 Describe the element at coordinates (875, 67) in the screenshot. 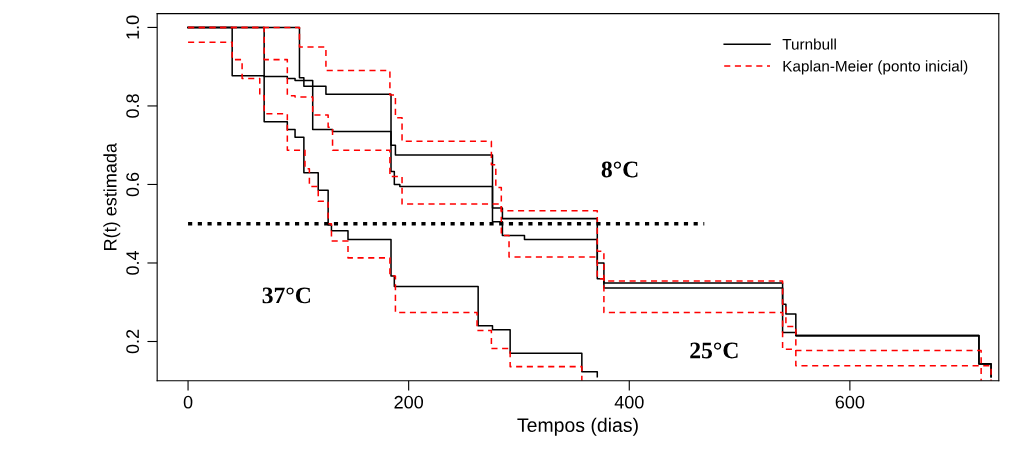

I see `legend-label: Kaplan-Meier (ponto inicial)` at that location.